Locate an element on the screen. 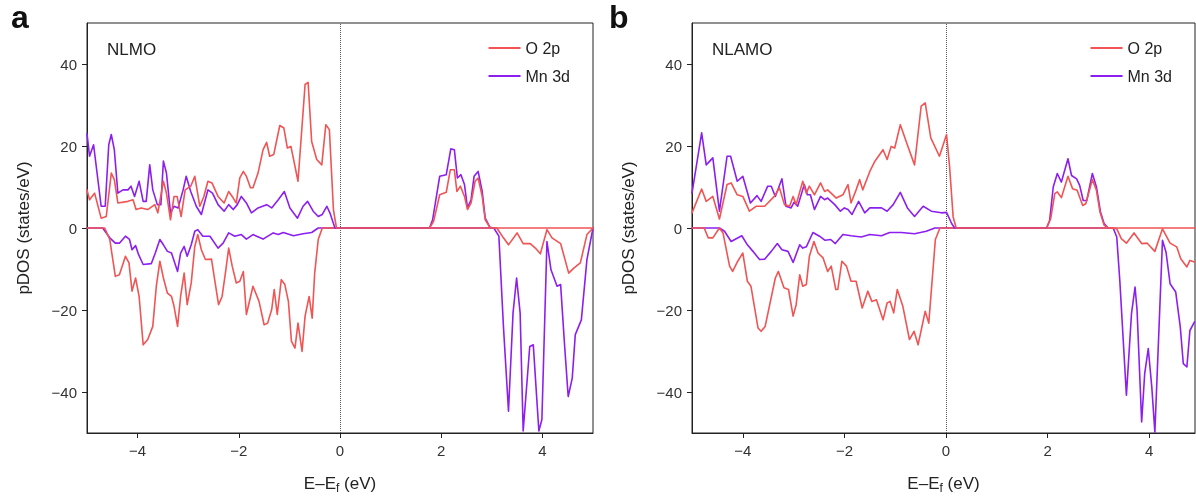 Image resolution: width=1196 pixels, height=502 pixels. annotation: NLMO is located at coordinates (132, 49).